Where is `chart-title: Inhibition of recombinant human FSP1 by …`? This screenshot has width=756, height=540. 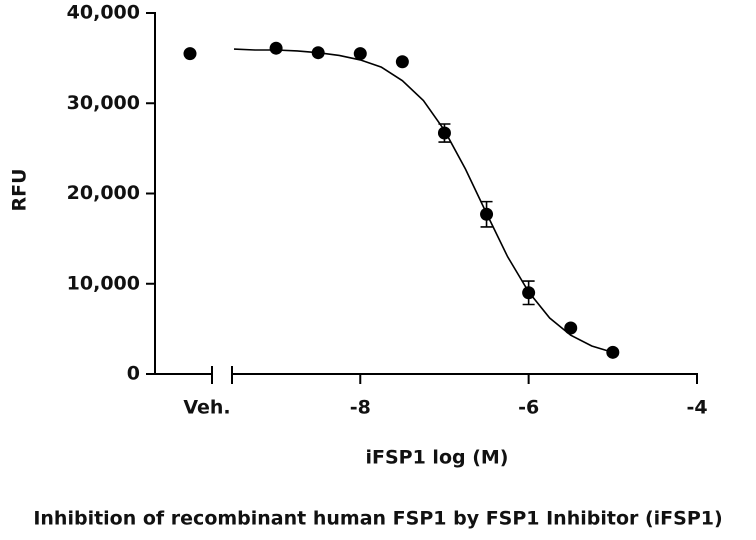 chart-title: Inhibition of recombinant human FSP1 by … is located at coordinates (377, 519).